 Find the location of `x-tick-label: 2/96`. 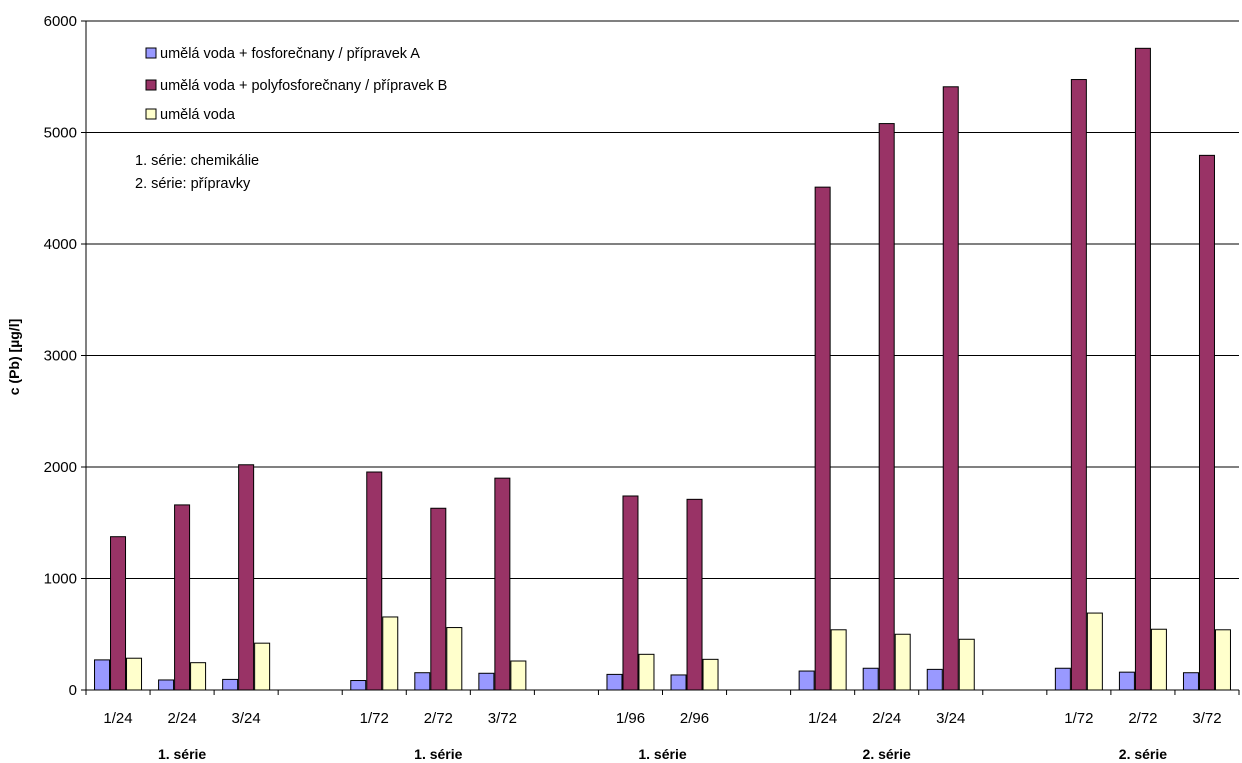

x-tick-label: 2/96 is located at coordinates (694, 718).